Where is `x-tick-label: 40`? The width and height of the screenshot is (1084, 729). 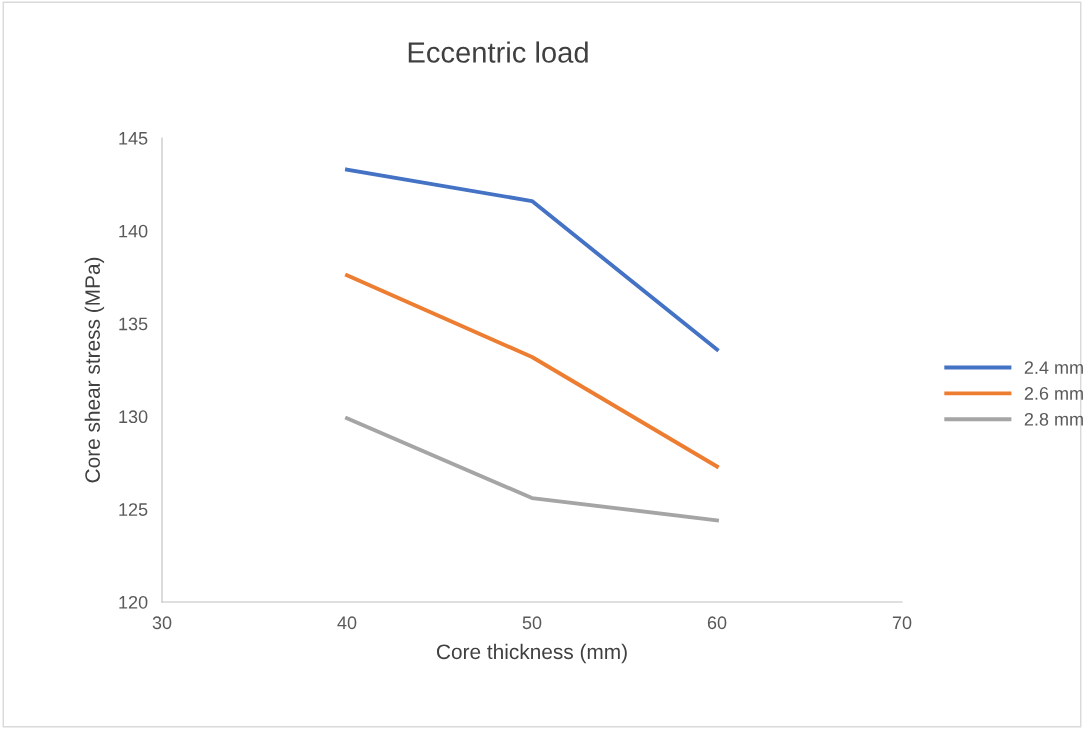 x-tick-label: 40 is located at coordinates (347, 623).